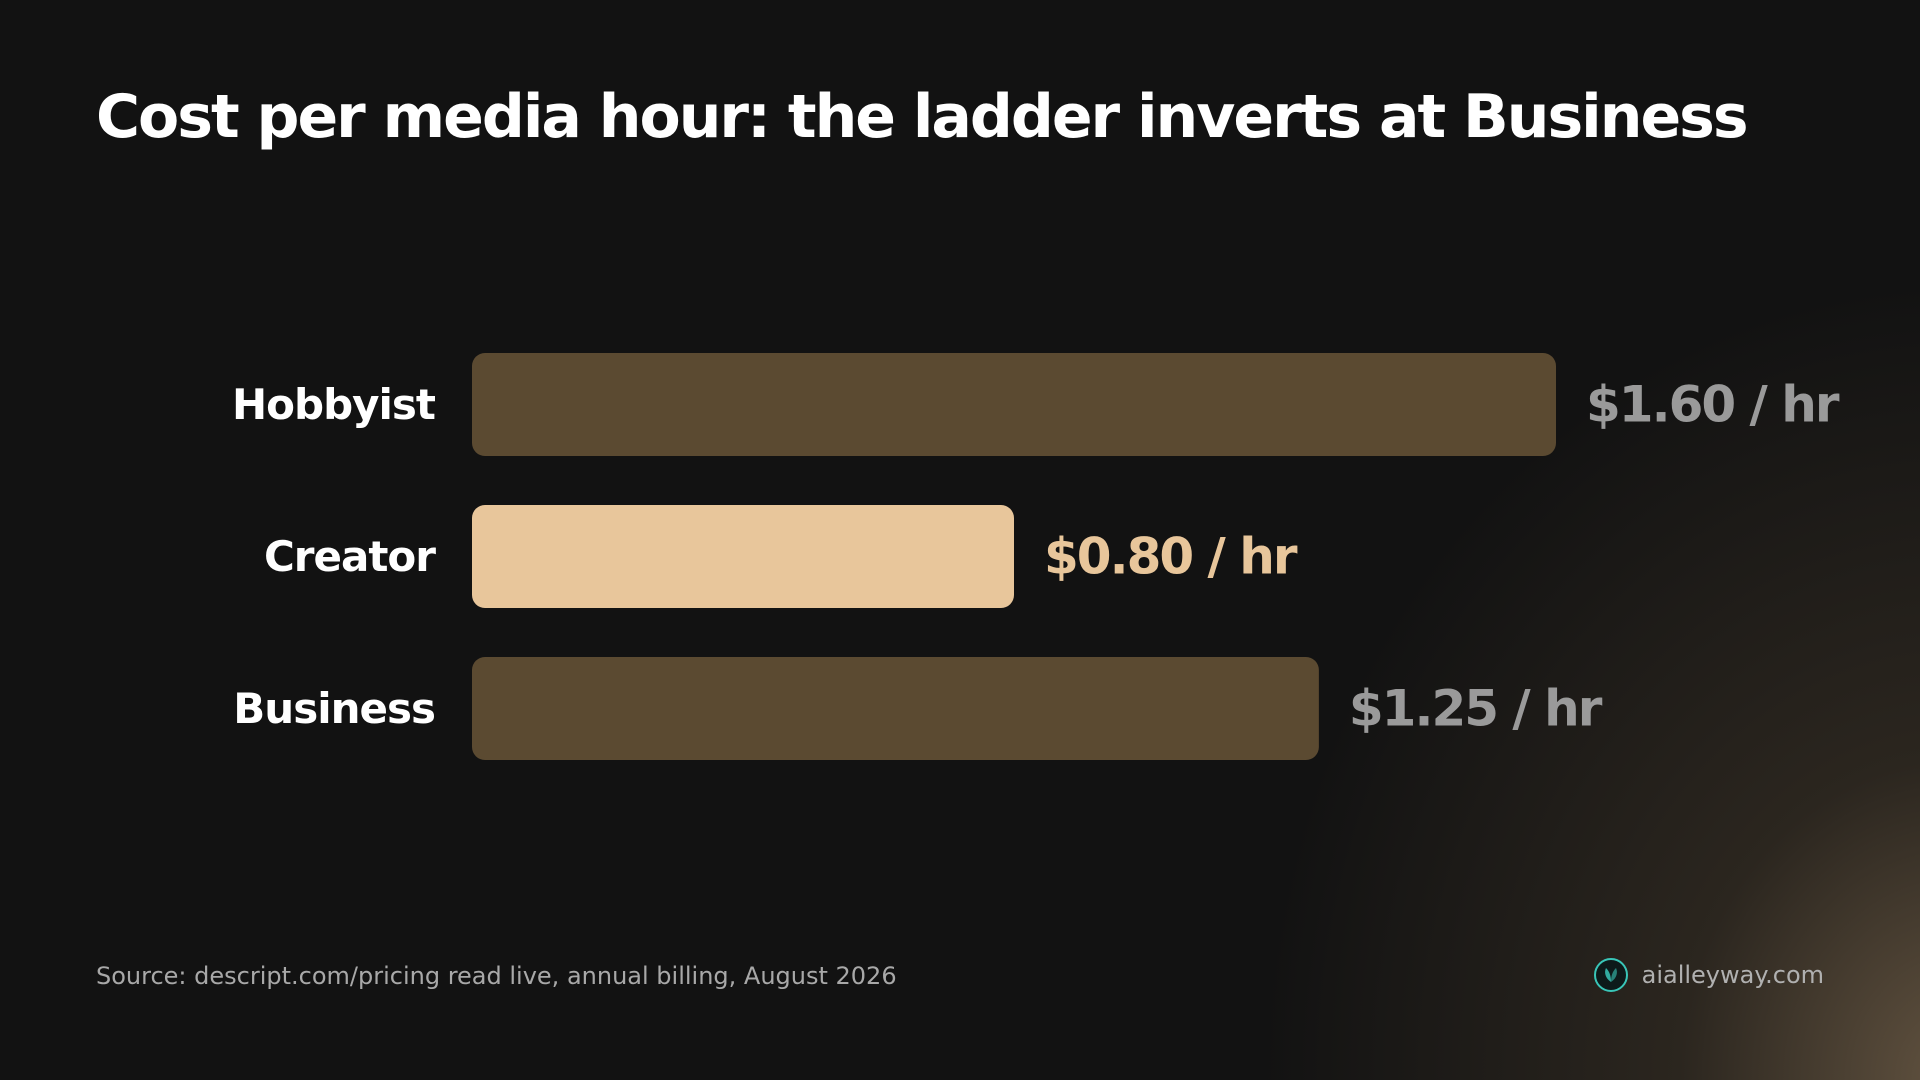 The width and height of the screenshot is (1920, 1080). Describe the element at coordinates (334, 708) in the screenshot. I see `category-label-business: Business` at that location.